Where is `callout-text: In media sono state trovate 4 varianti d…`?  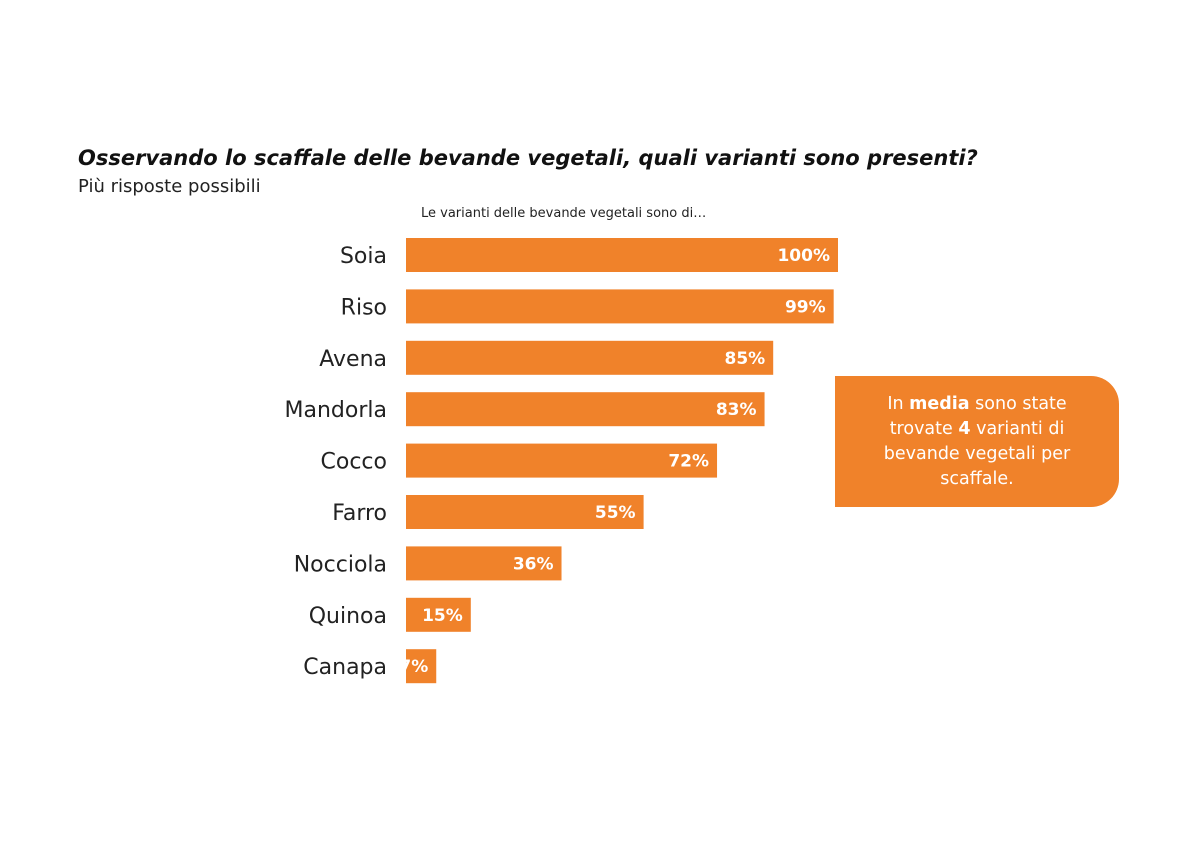 callout-text: In media sono state trovate 4 varianti d… is located at coordinates (977, 442).